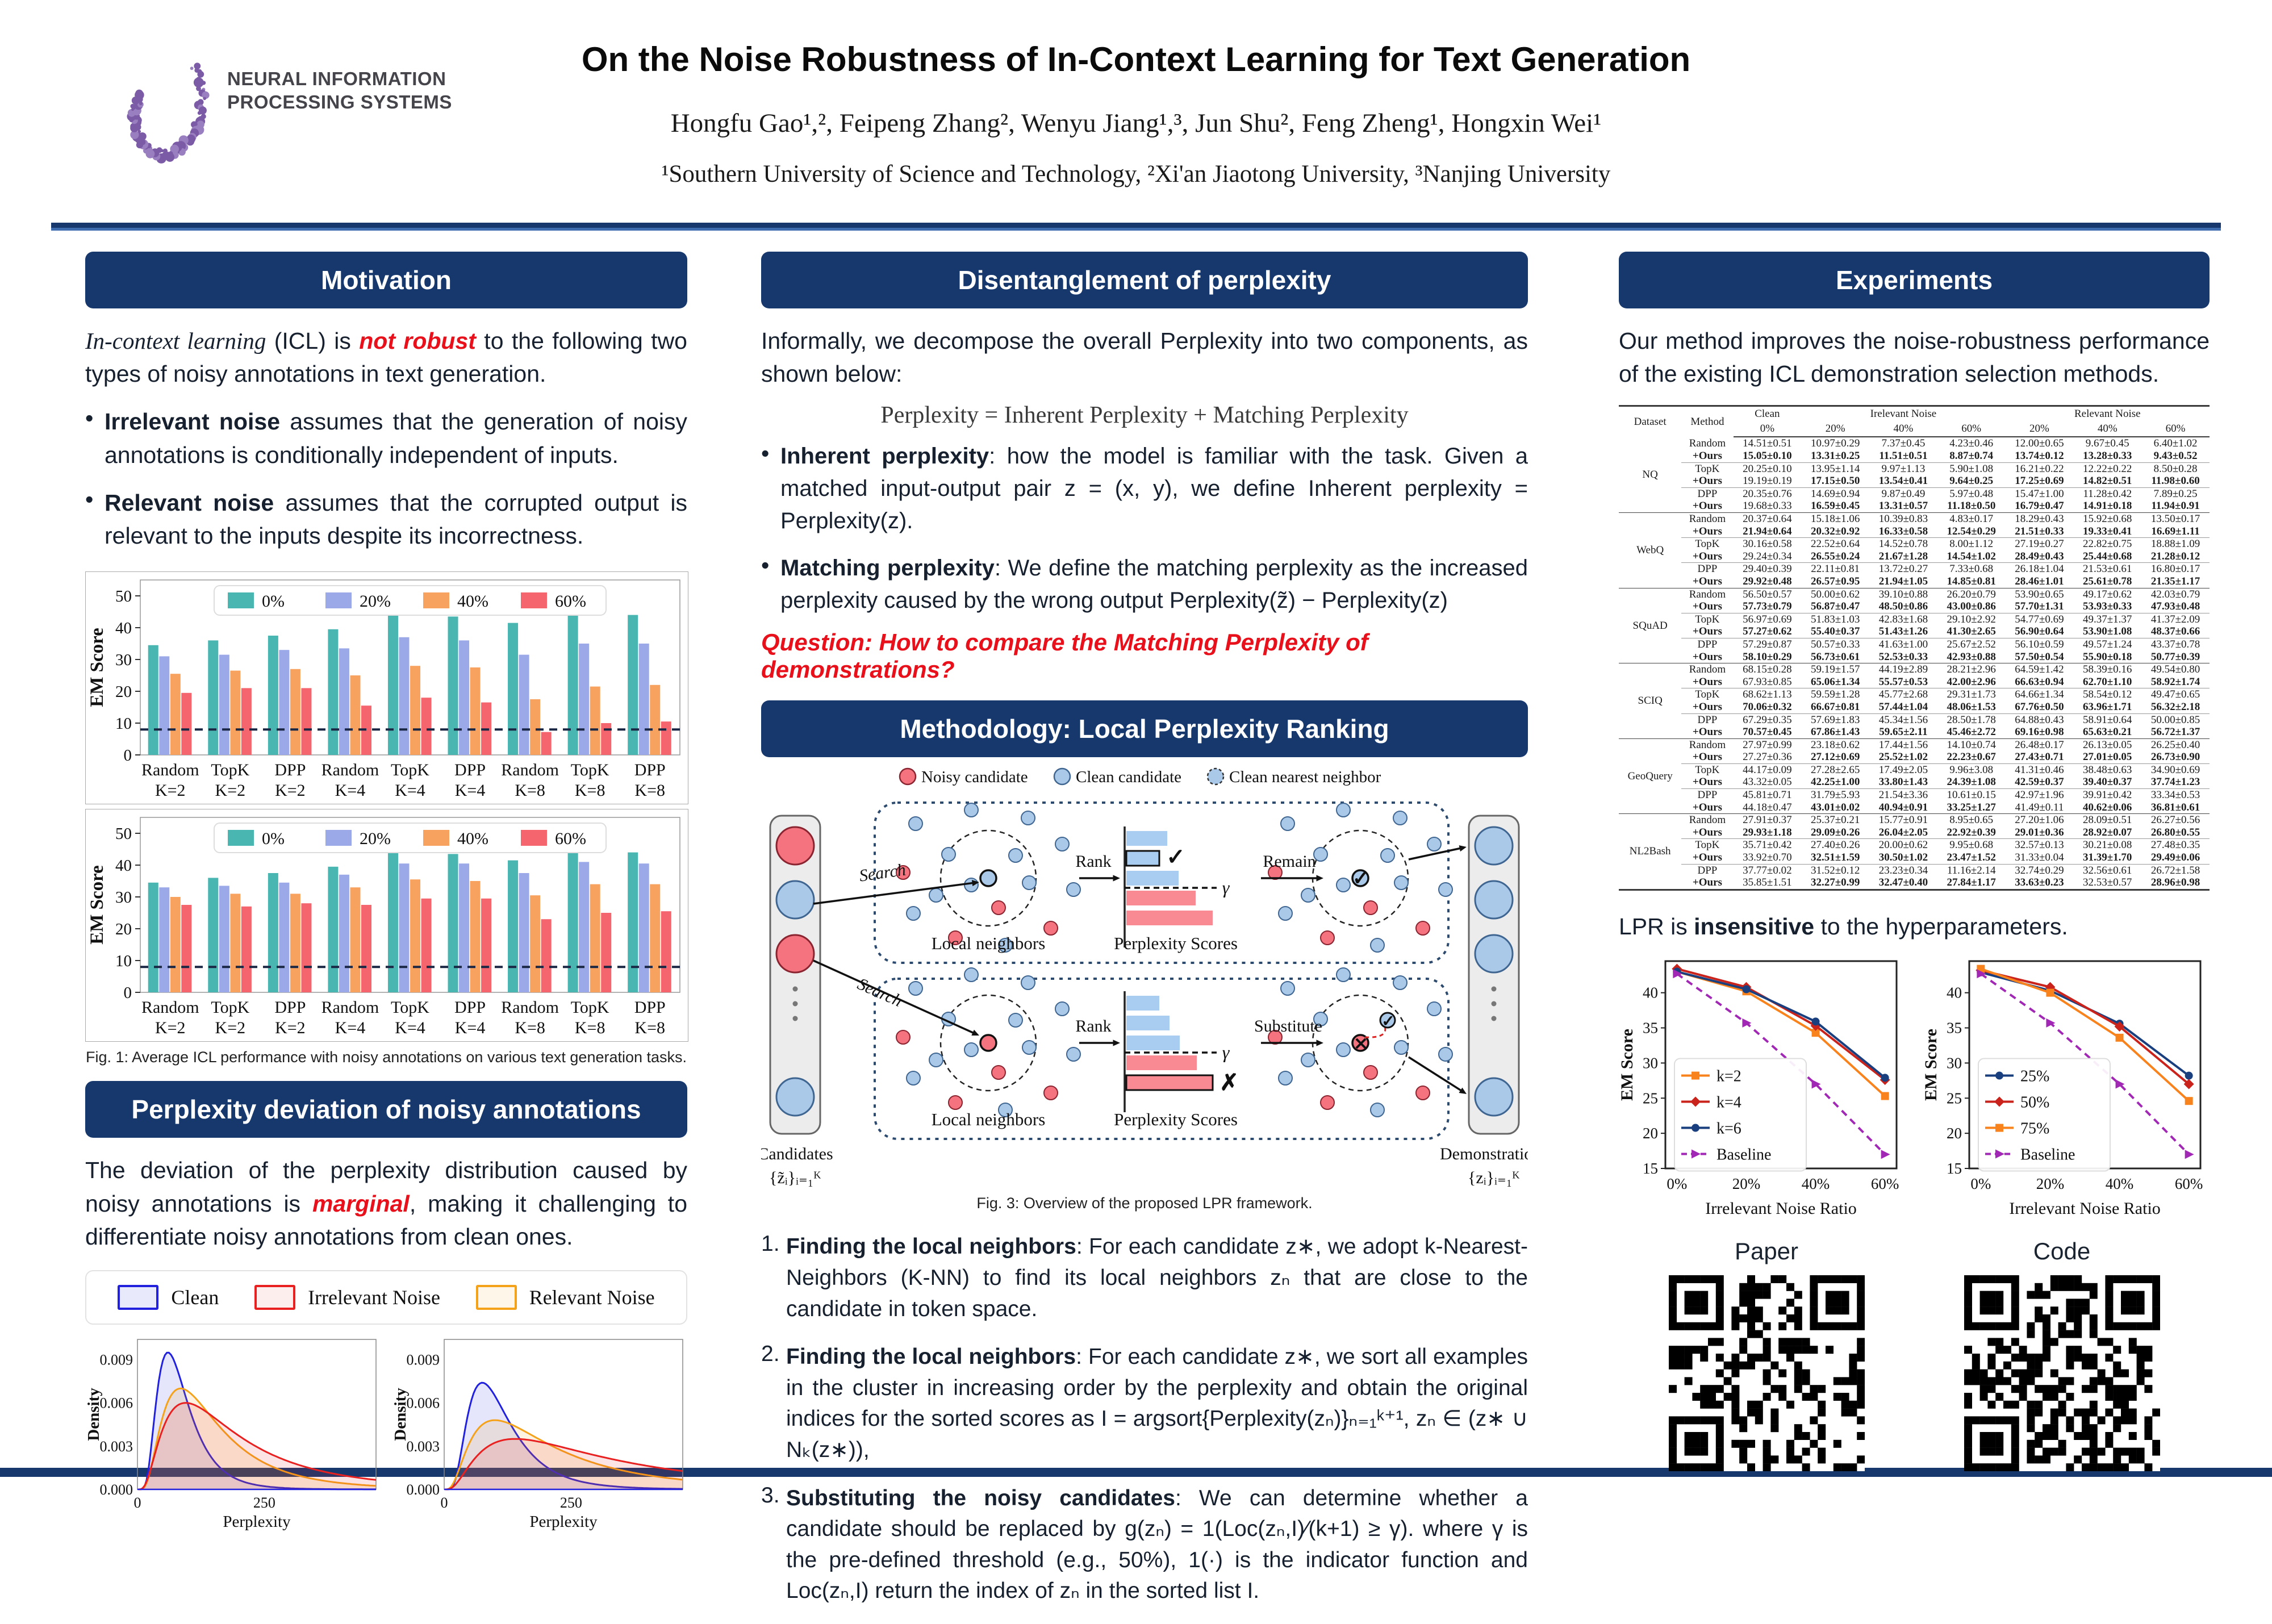 The image size is (2272, 1624). I want to click on svg-text: Demonstrations, so click(1484, 1154).